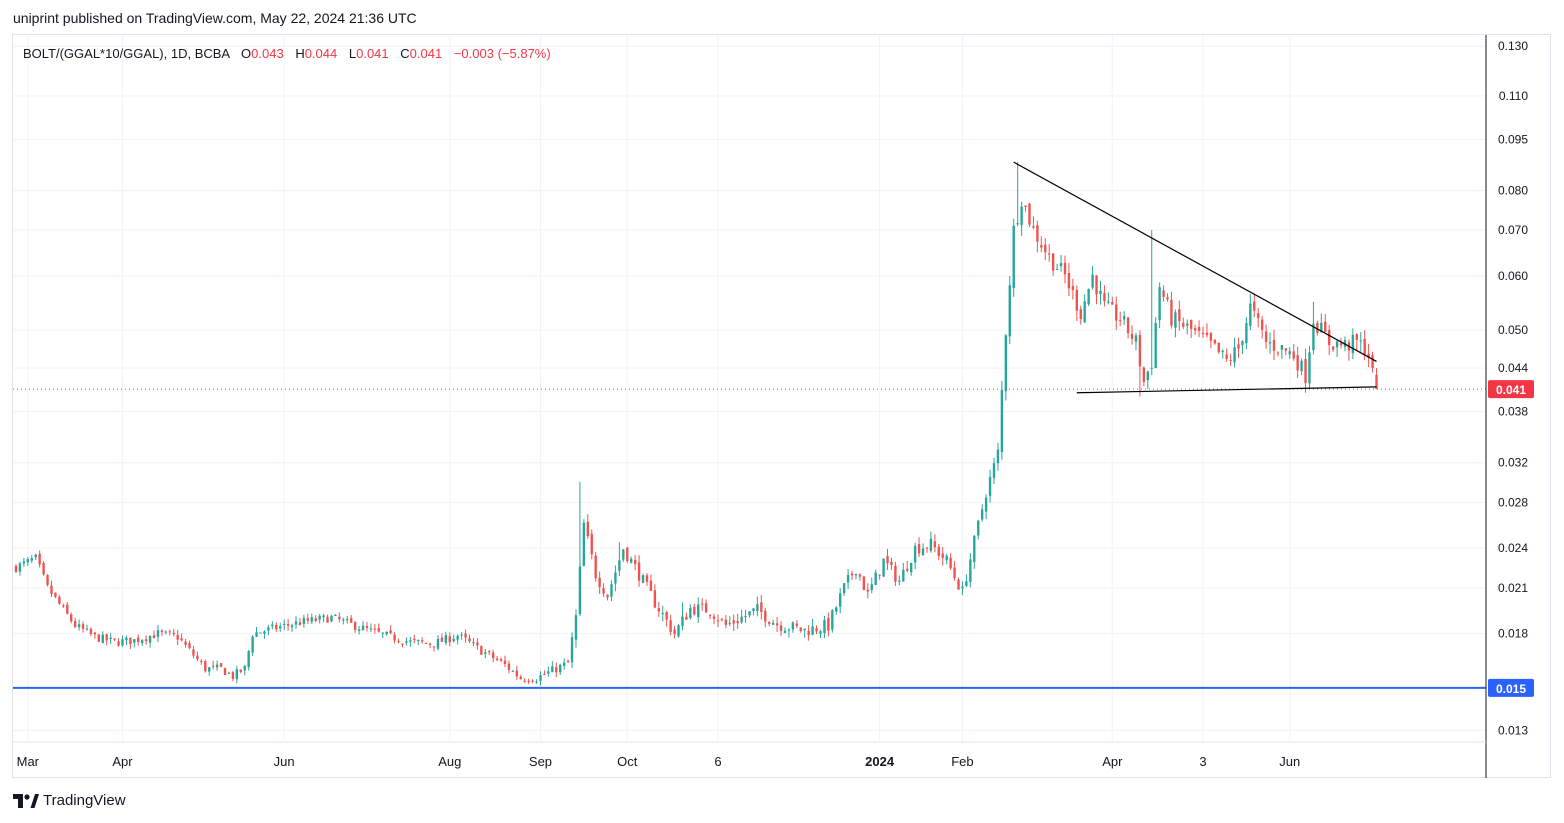 This screenshot has width=1564, height=823. Describe the element at coordinates (627, 761) in the screenshot. I see `x-tick-label: Oct` at that location.